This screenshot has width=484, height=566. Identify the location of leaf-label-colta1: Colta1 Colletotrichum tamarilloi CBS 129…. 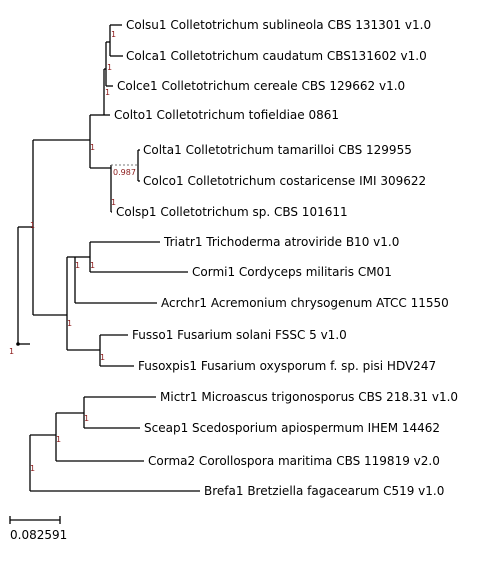
(277, 150).